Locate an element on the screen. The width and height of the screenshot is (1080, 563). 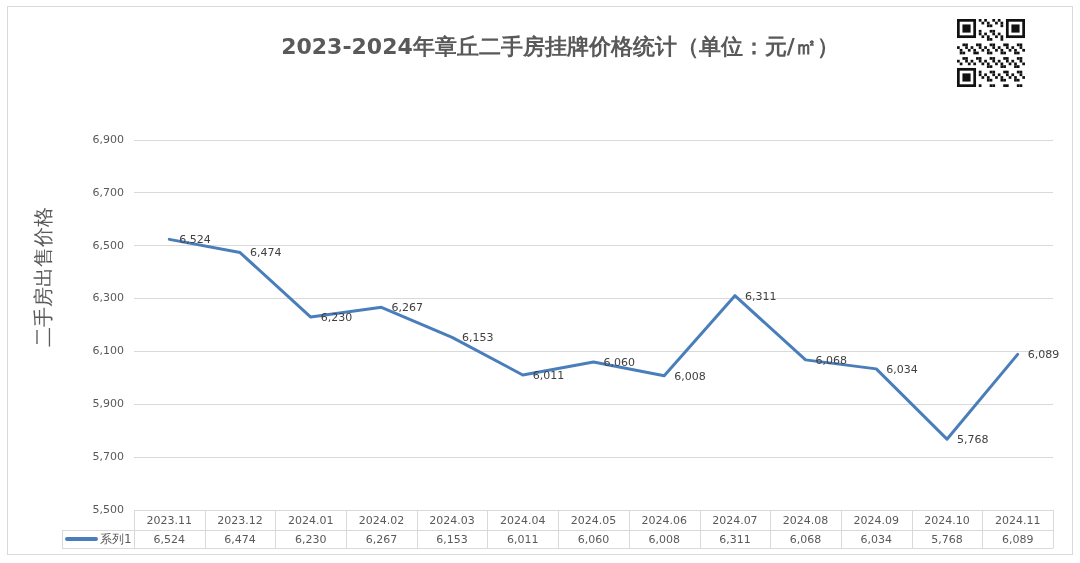
y-tick-label: 5,500 is located at coordinates (108, 509).